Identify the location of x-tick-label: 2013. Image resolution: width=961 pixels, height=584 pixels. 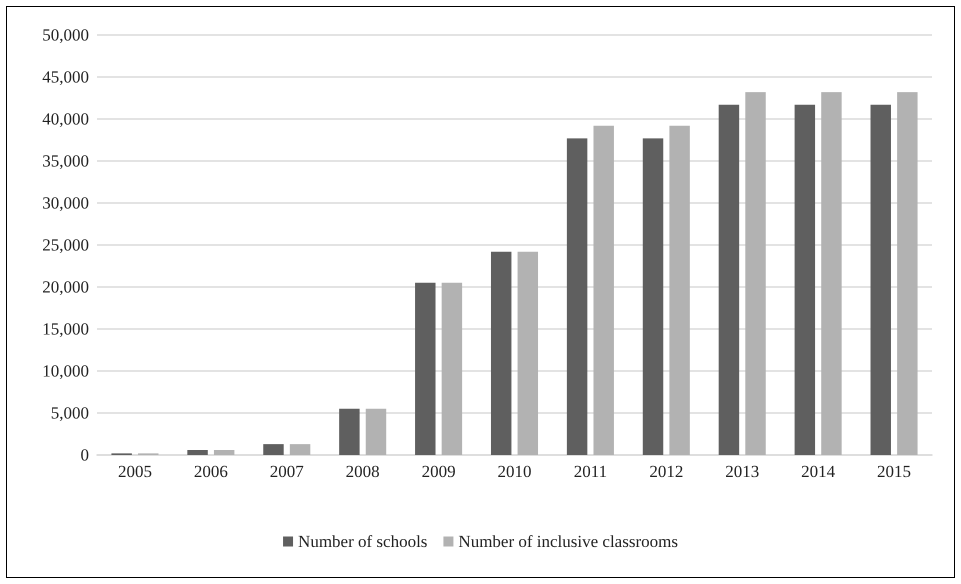
(742, 471).